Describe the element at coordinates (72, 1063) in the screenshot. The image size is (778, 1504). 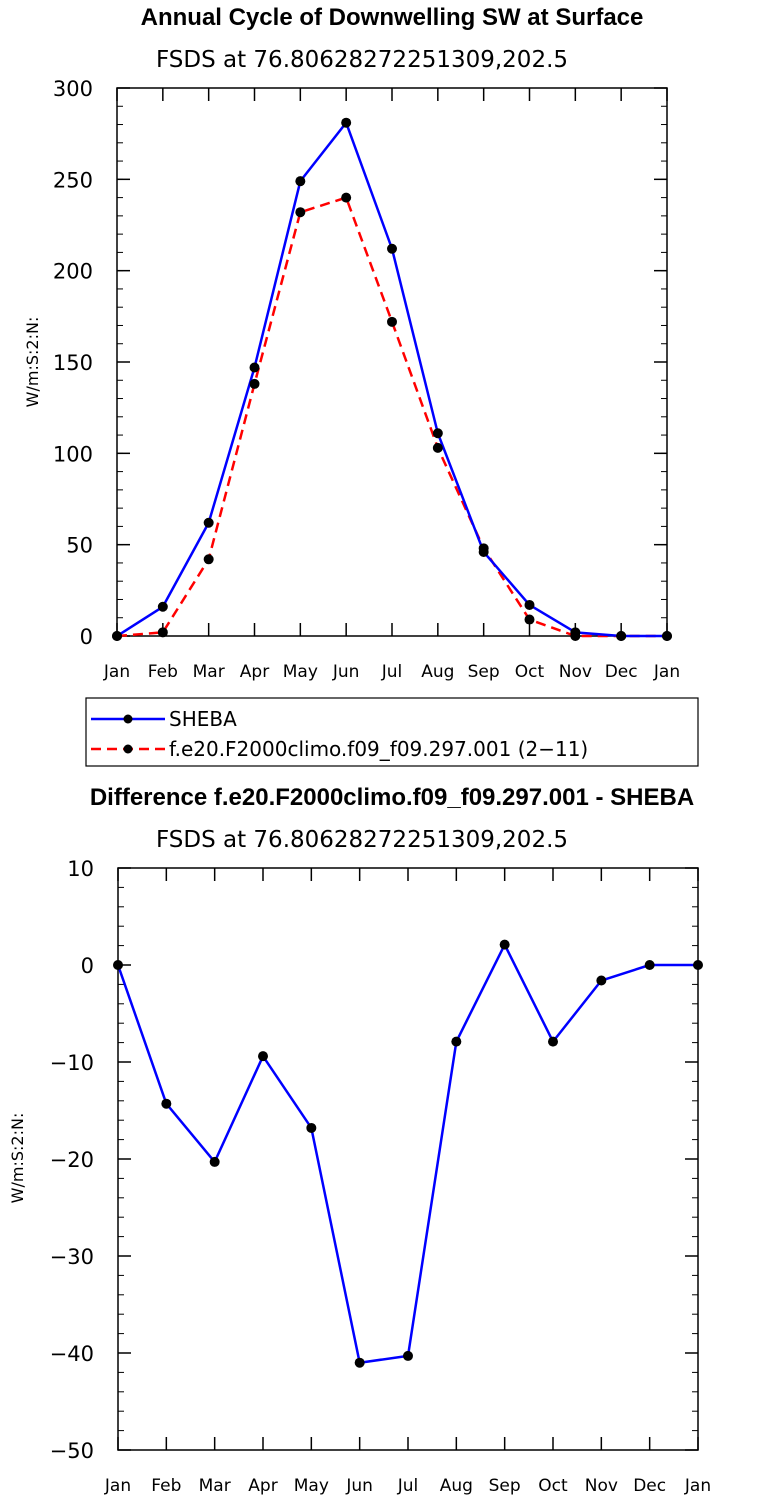
I see `y-tick-label: −10` at that location.